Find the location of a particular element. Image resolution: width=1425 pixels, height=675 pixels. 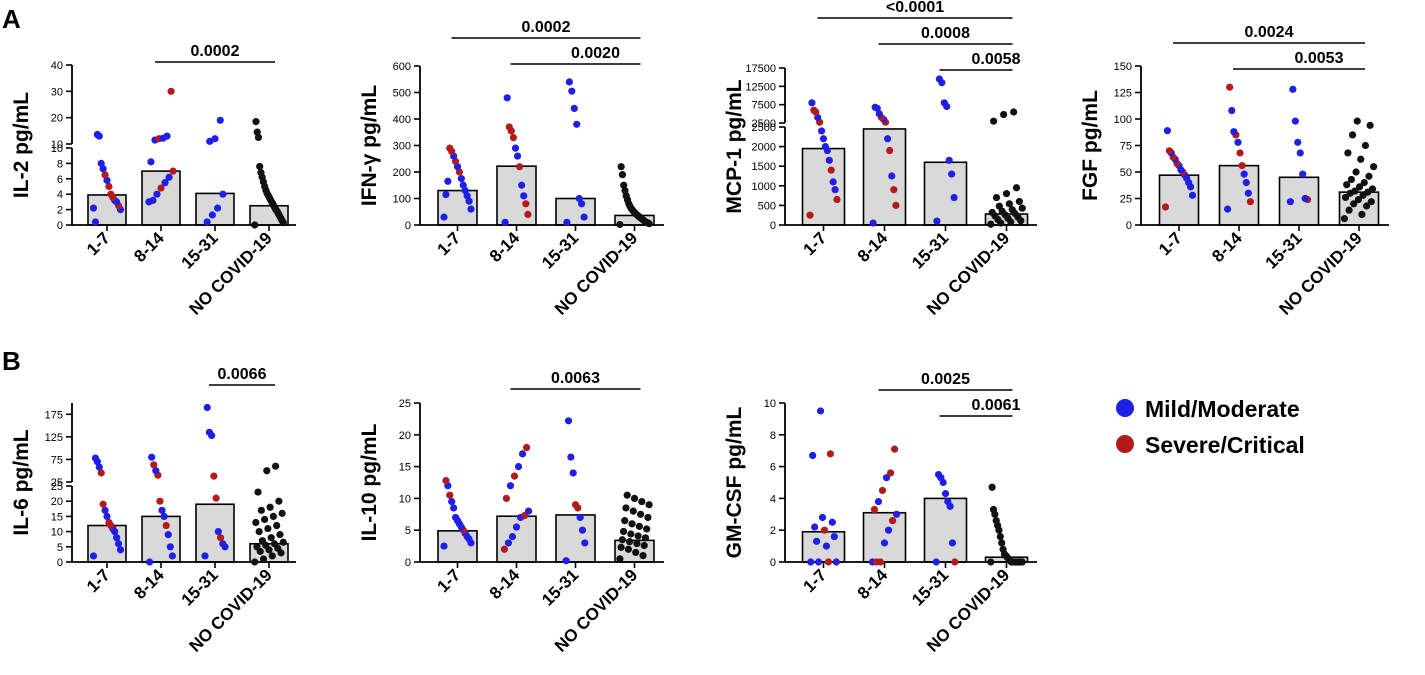

ytick-label-il2: 6 is located at coordinates (60, 180).